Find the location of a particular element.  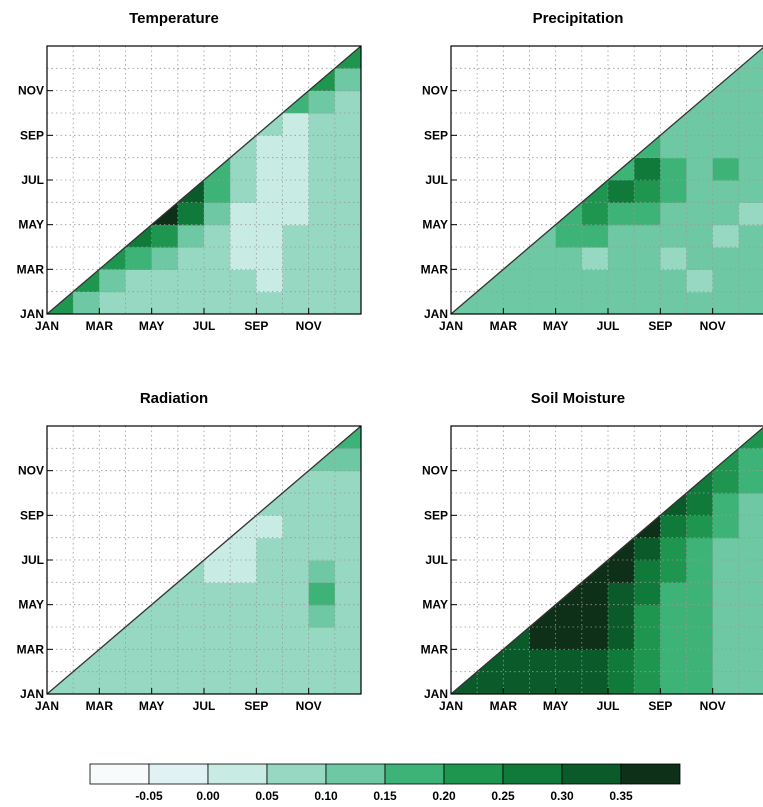

y-tick-label: JUL is located at coordinates (32, 180).